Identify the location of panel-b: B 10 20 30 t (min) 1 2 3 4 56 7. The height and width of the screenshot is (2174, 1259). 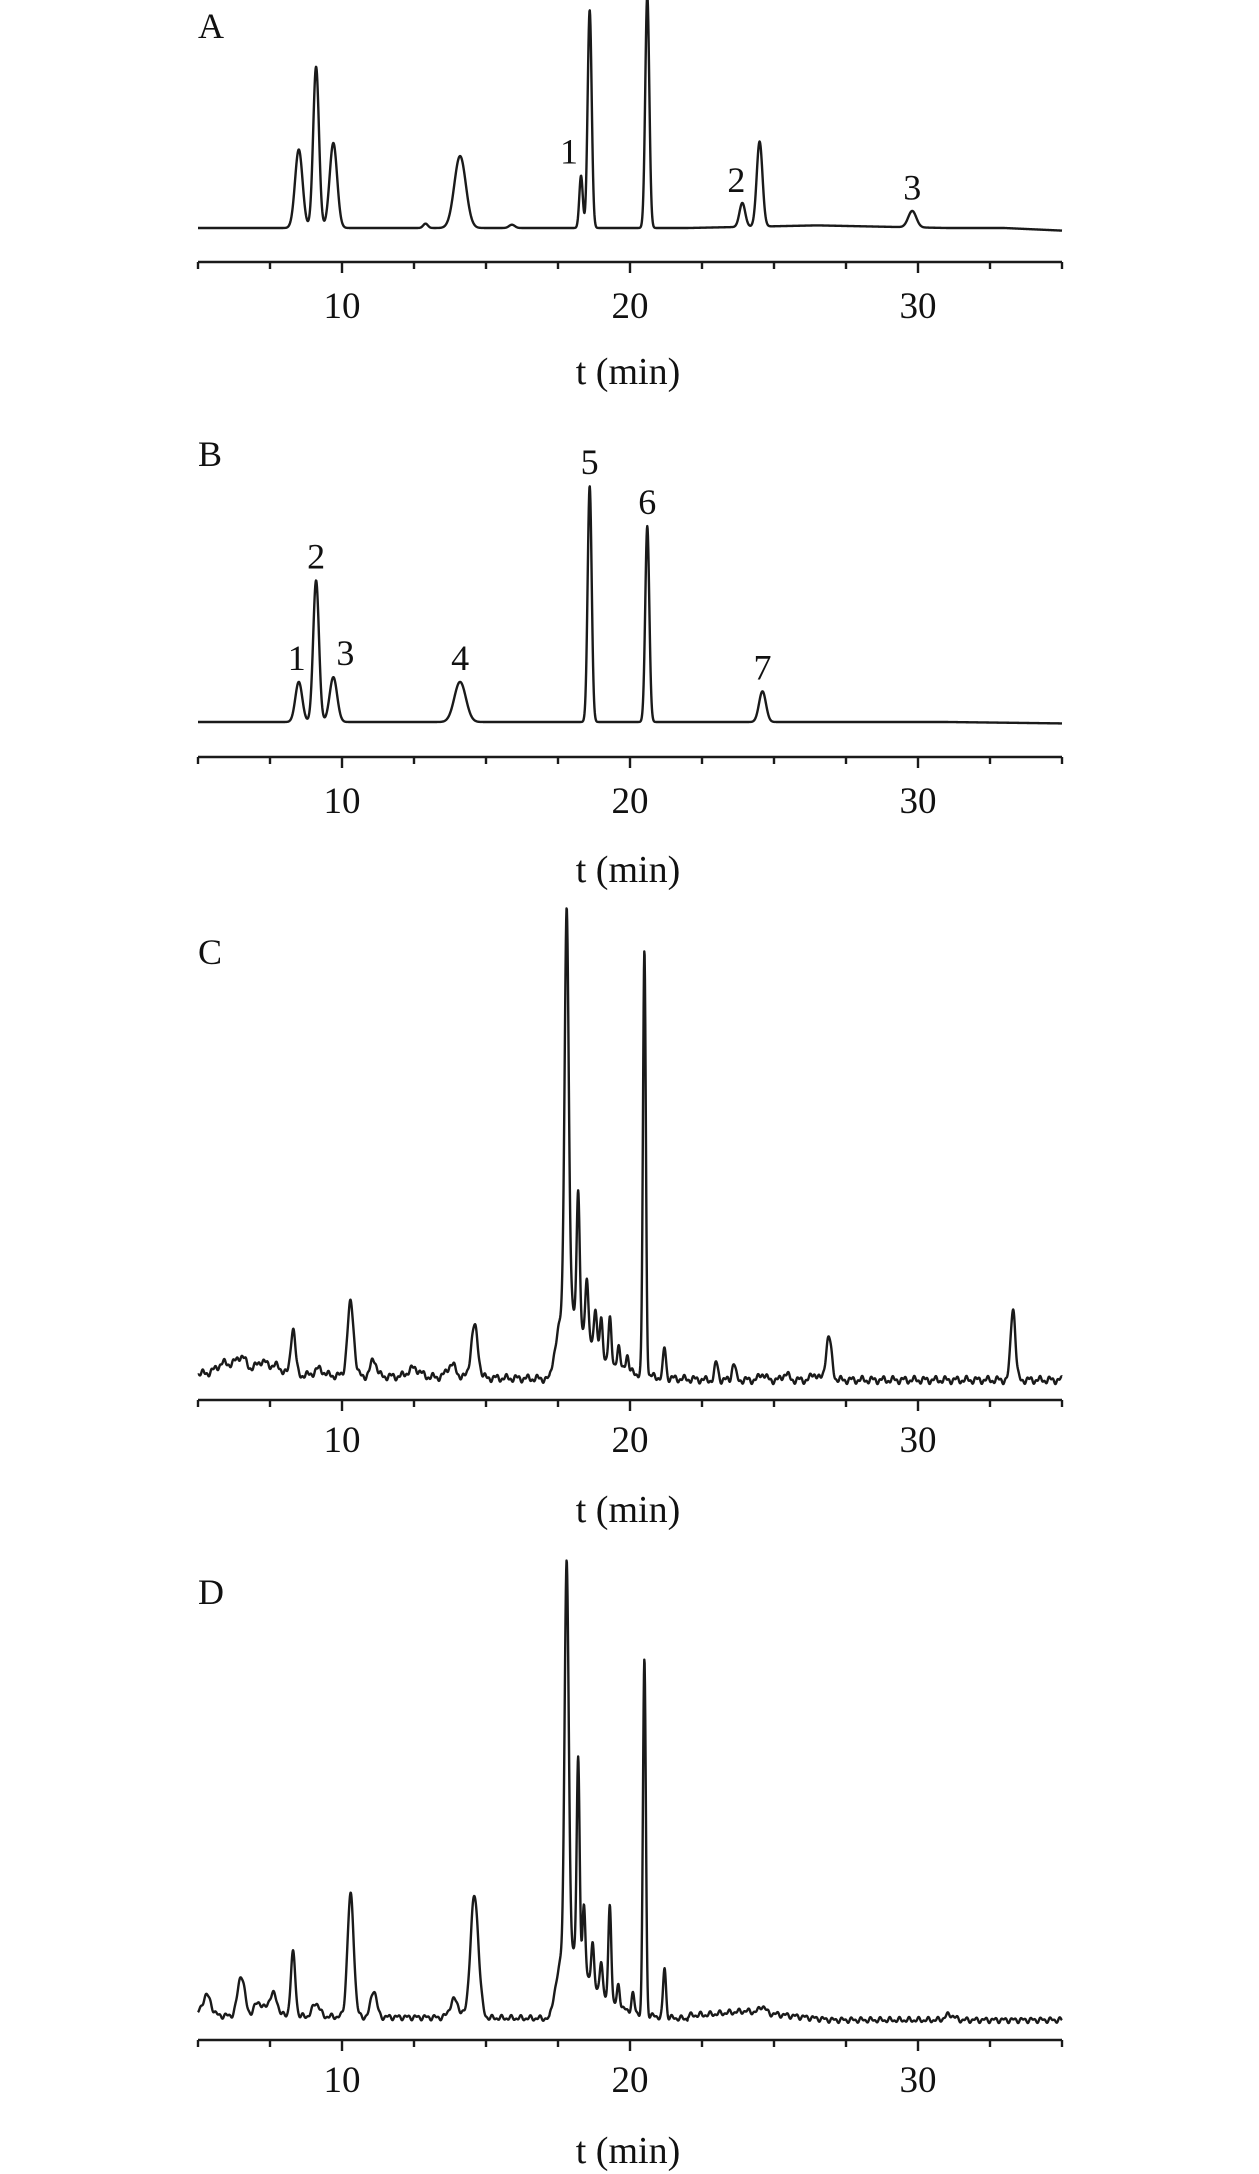
(630, 662).